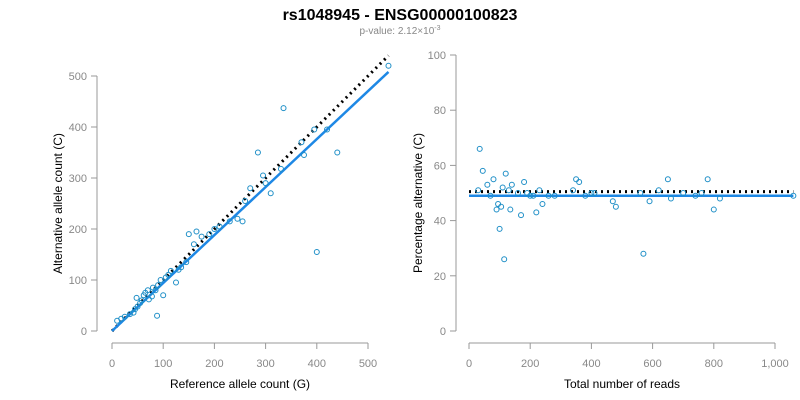 This screenshot has height=400, width=800. Describe the element at coordinates (714, 364) in the screenshot. I see `x-tick-label: 800` at that location.